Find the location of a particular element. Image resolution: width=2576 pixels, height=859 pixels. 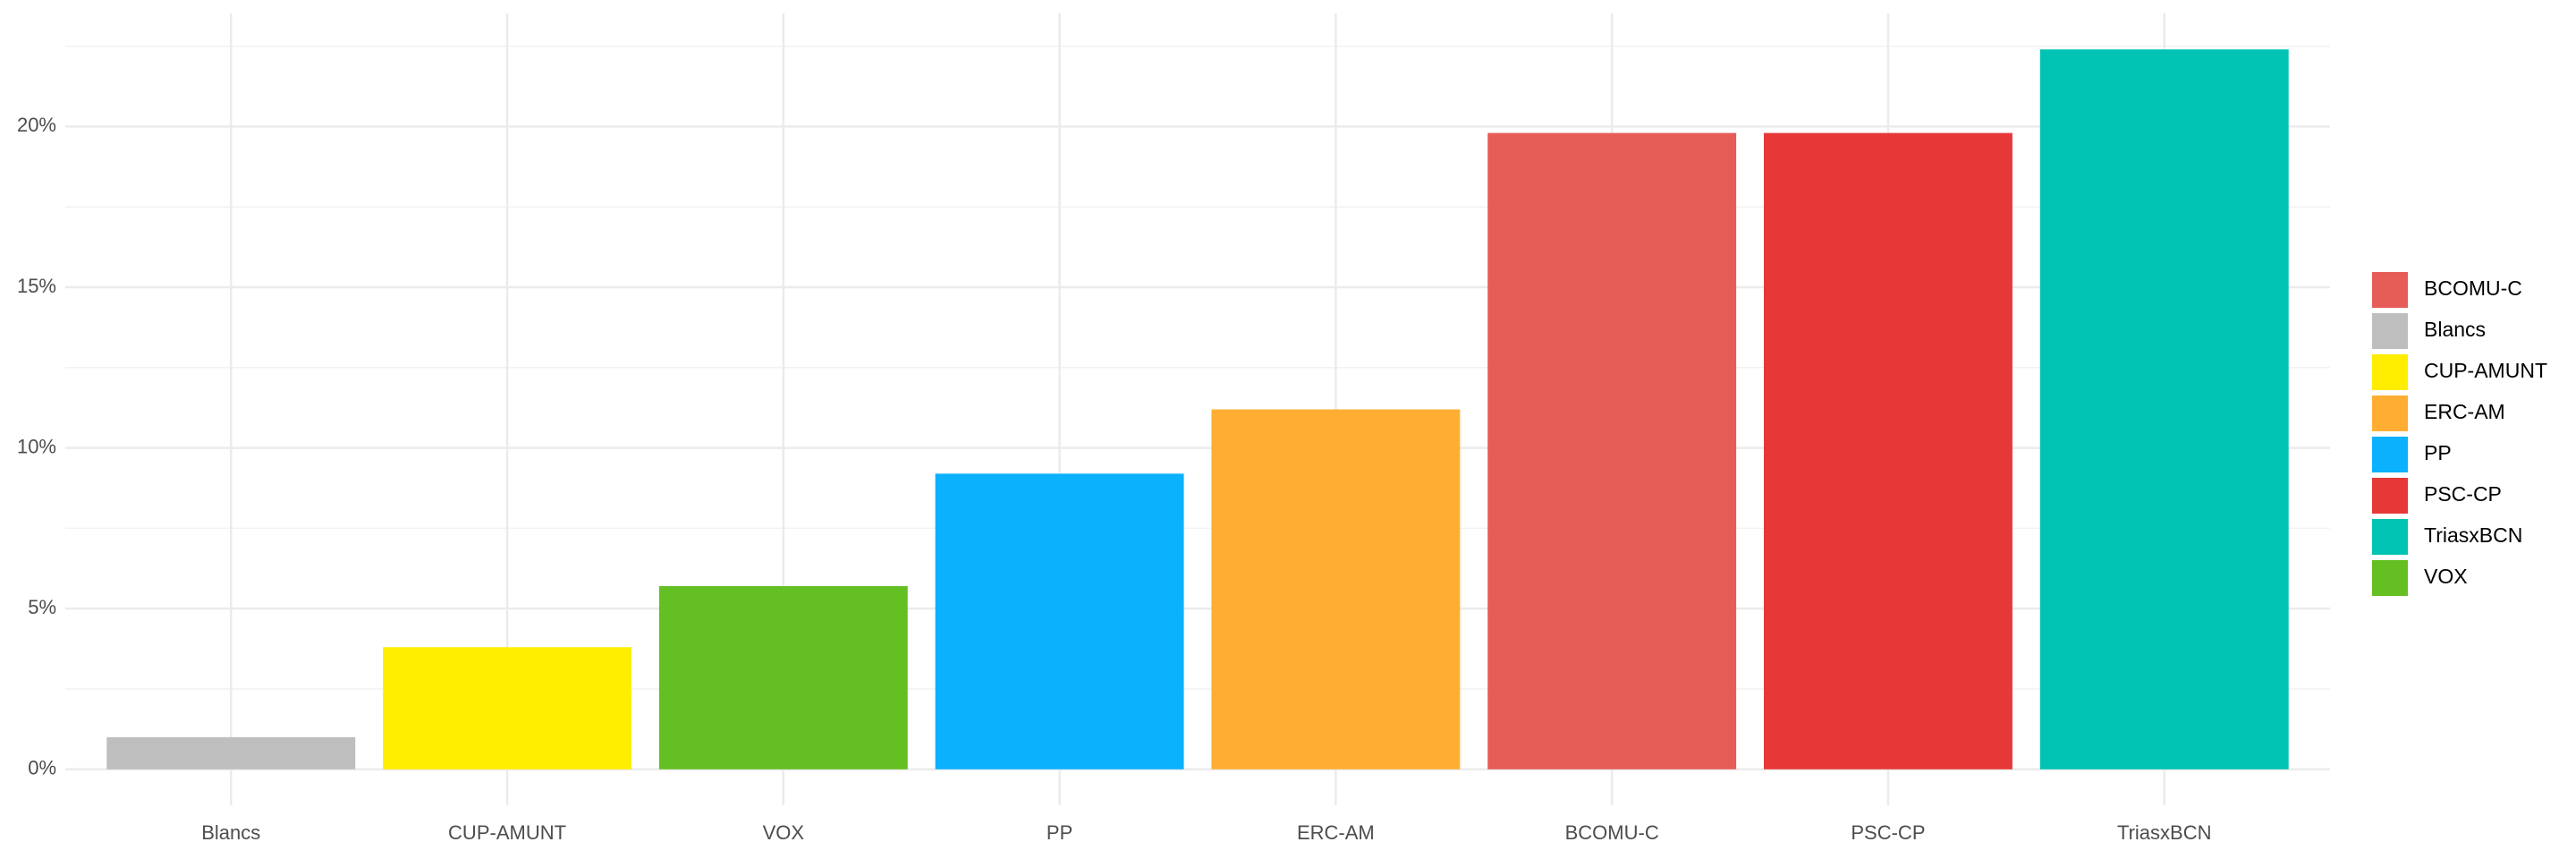

x-tick-label: CUP-AMUNT is located at coordinates (507, 832).